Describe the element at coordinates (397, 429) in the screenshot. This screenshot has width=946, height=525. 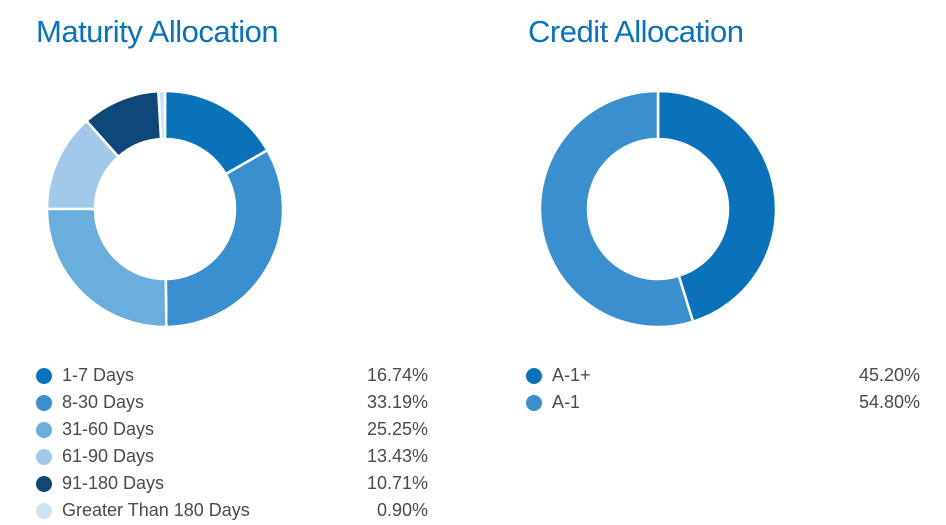
I see `legend-value: 25.25%` at that location.